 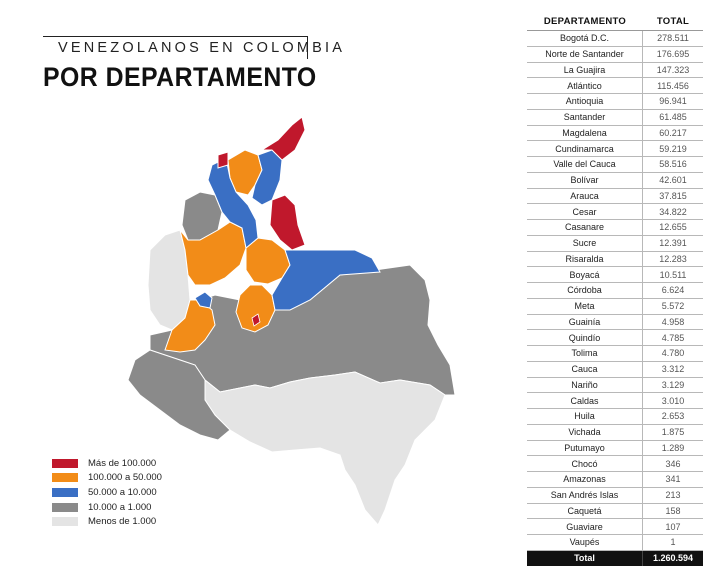 I want to click on cell-departamento: Huila, so click(x=585, y=416).